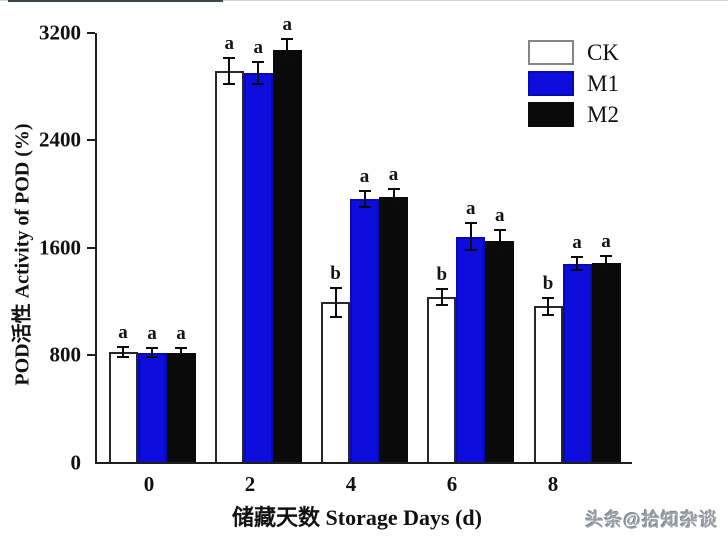 The width and height of the screenshot is (728, 540). I want to click on y-tick-label: 2400, so click(60, 139).